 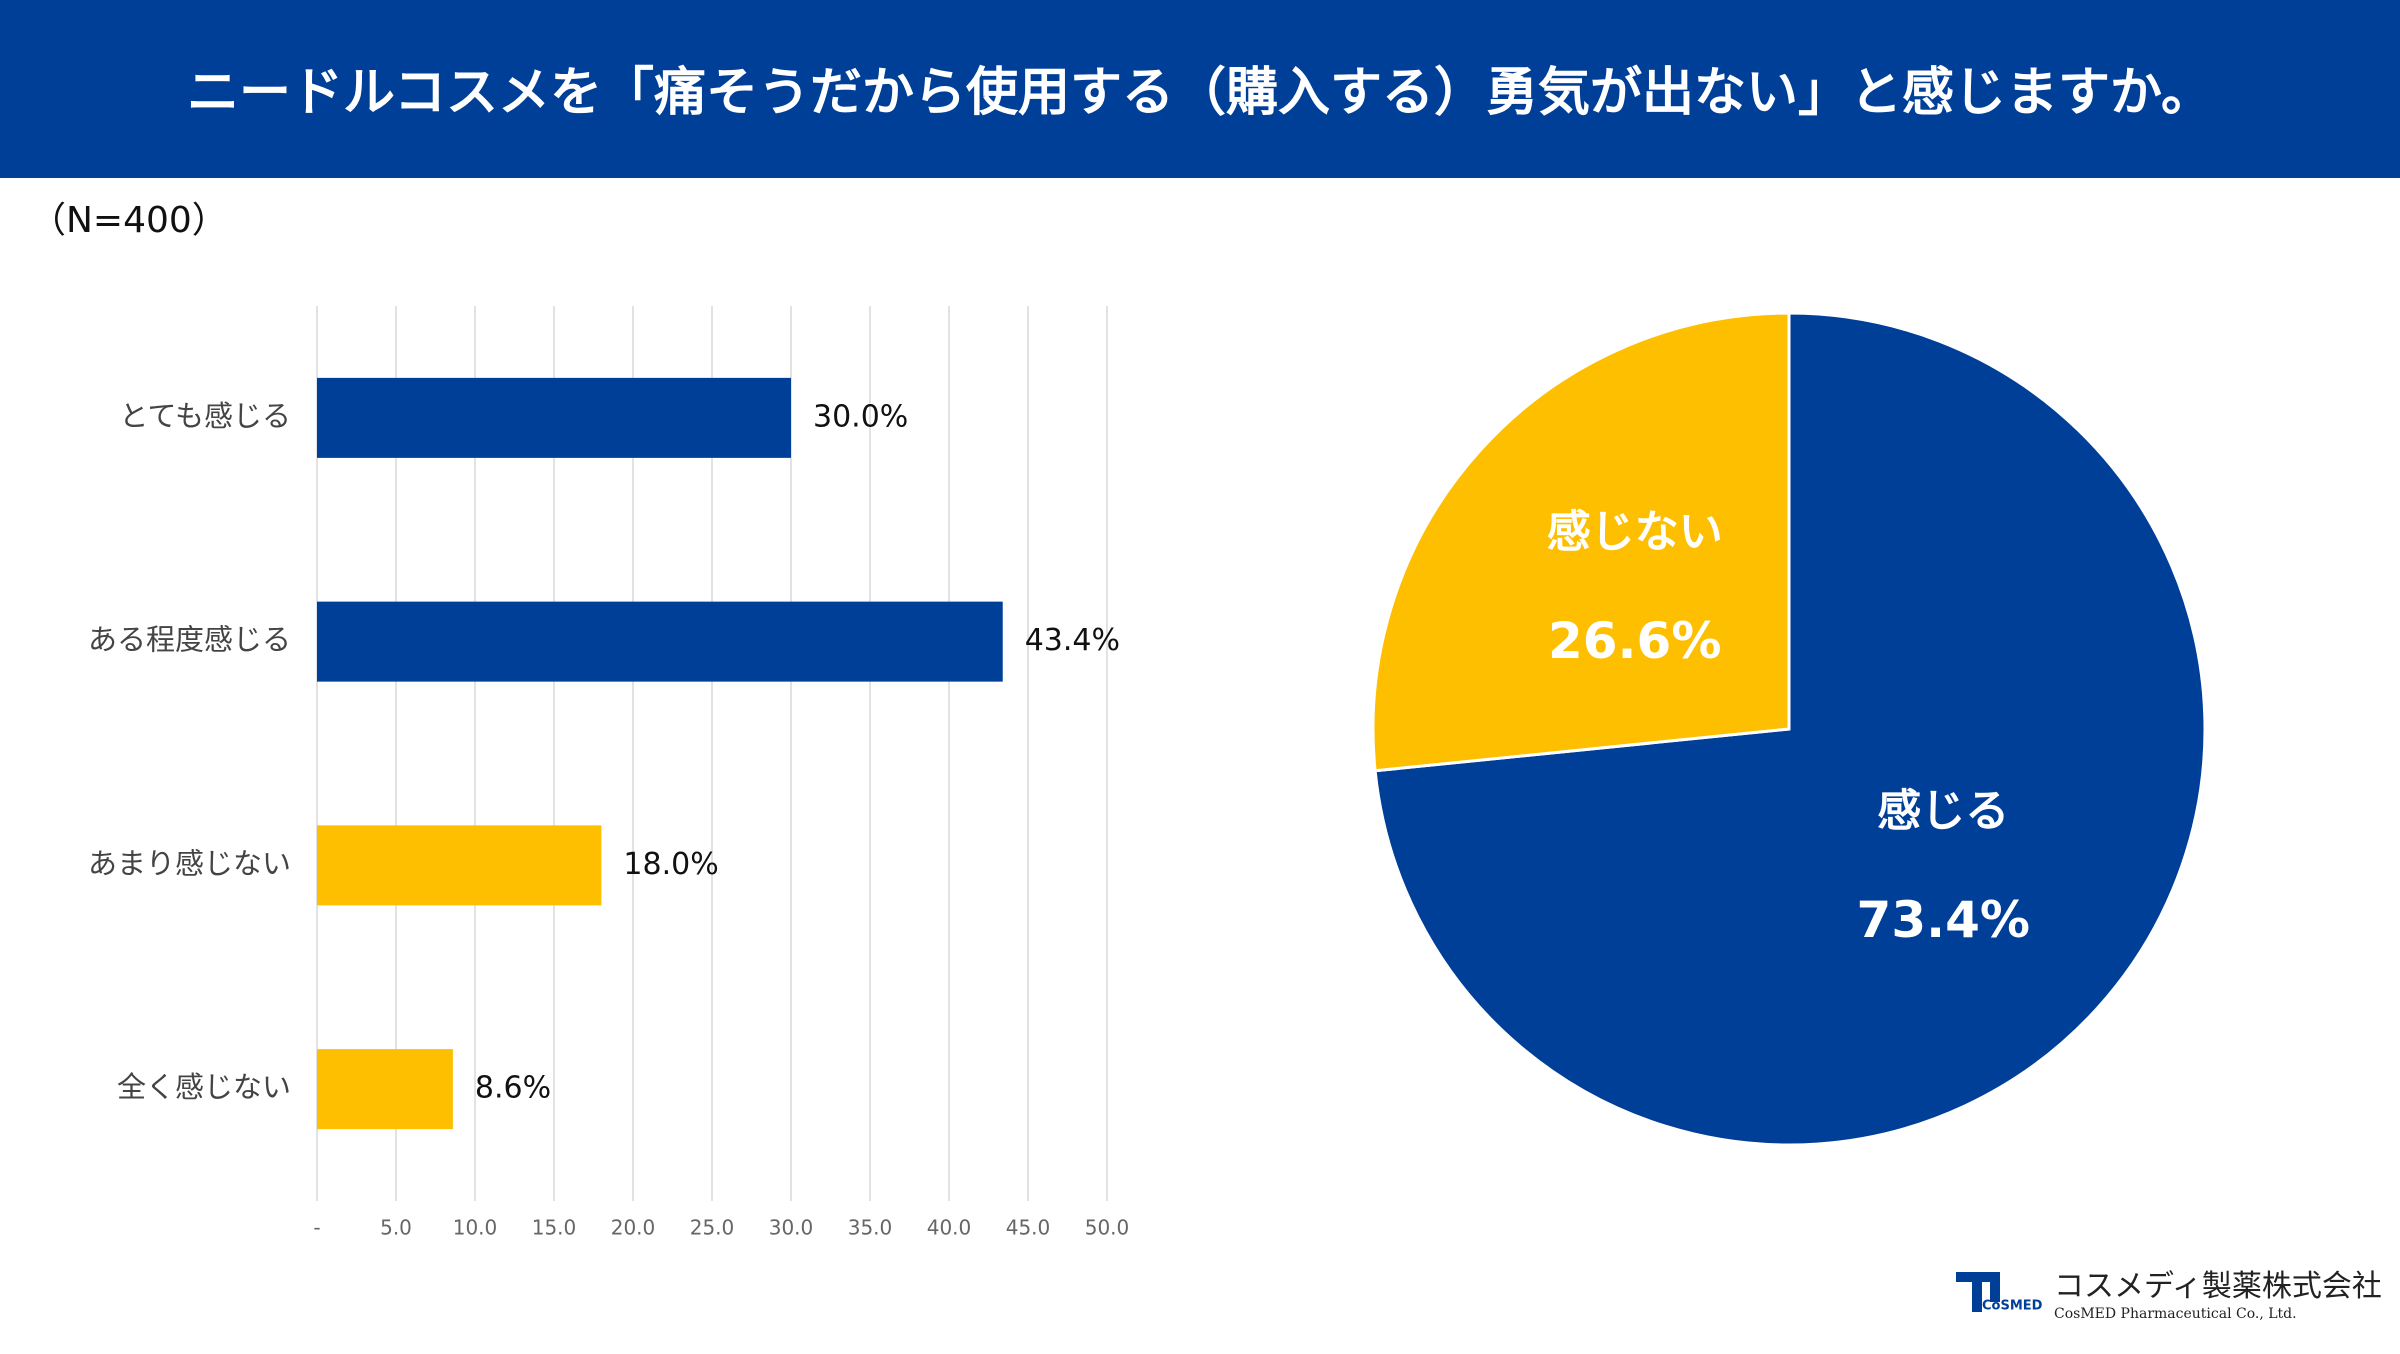 What do you see at coordinates (1028, 1228) in the screenshot?
I see `x-tick-label: 45.0` at bounding box center [1028, 1228].